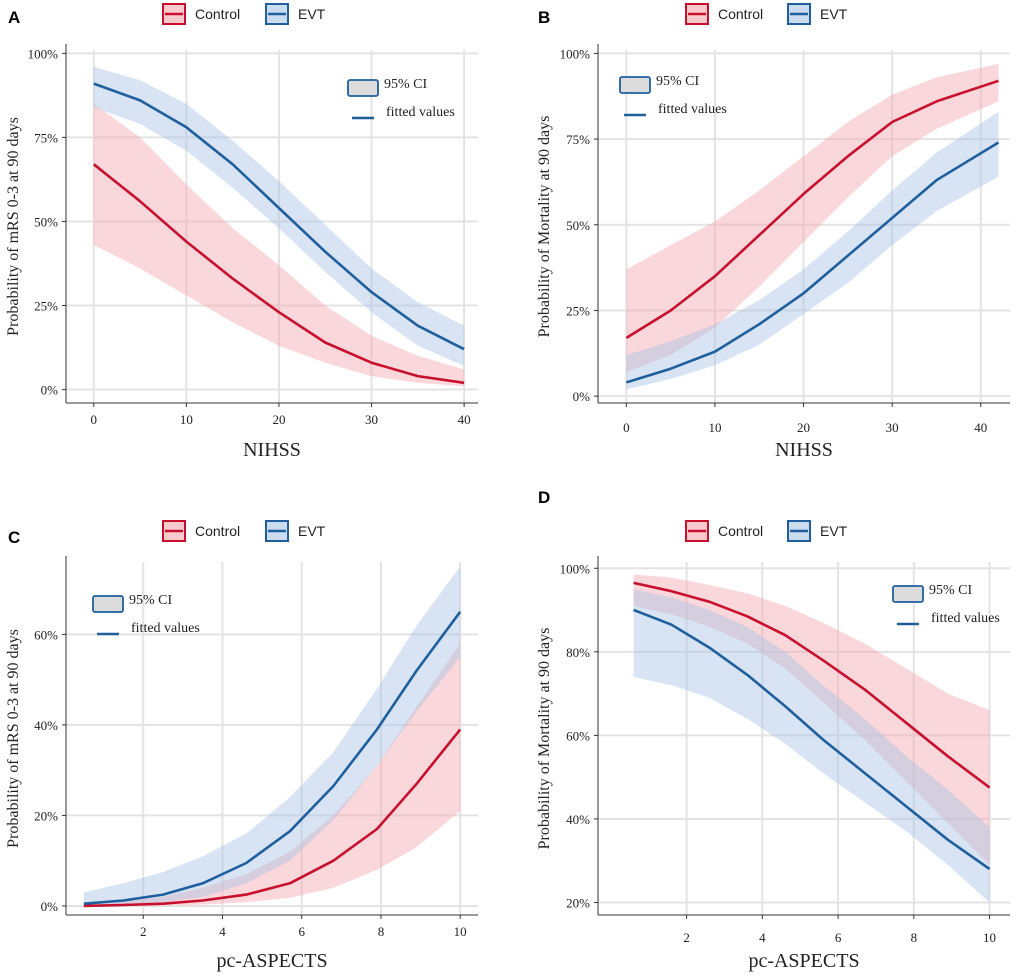 This screenshot has width=1021, height=977. What do you see at coordinates (13, 226) in the screenshot?
I see `y-axis-title: Probability of mRS 0-3 at 90 days` at bounding box center [13, 226].